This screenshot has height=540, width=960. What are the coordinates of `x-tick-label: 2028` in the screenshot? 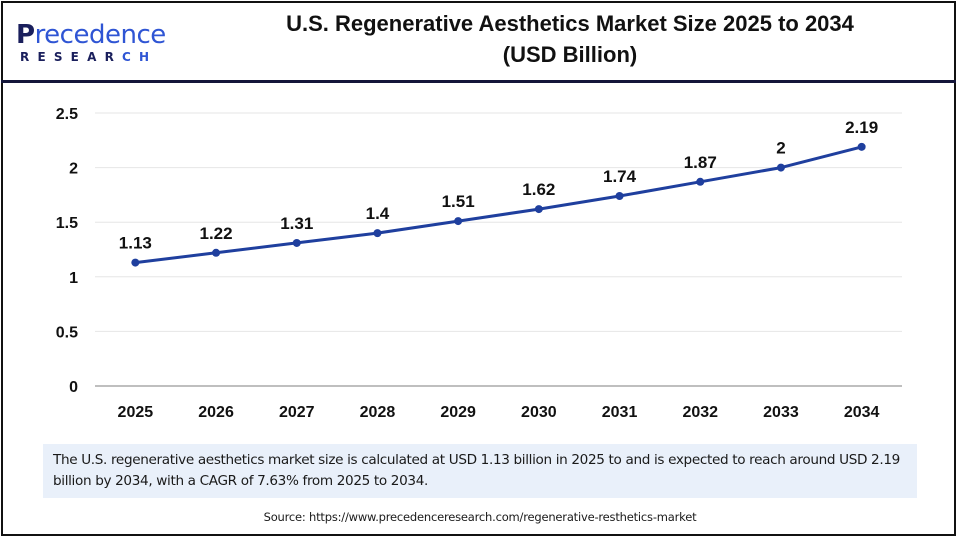 It's located at (378, 412).